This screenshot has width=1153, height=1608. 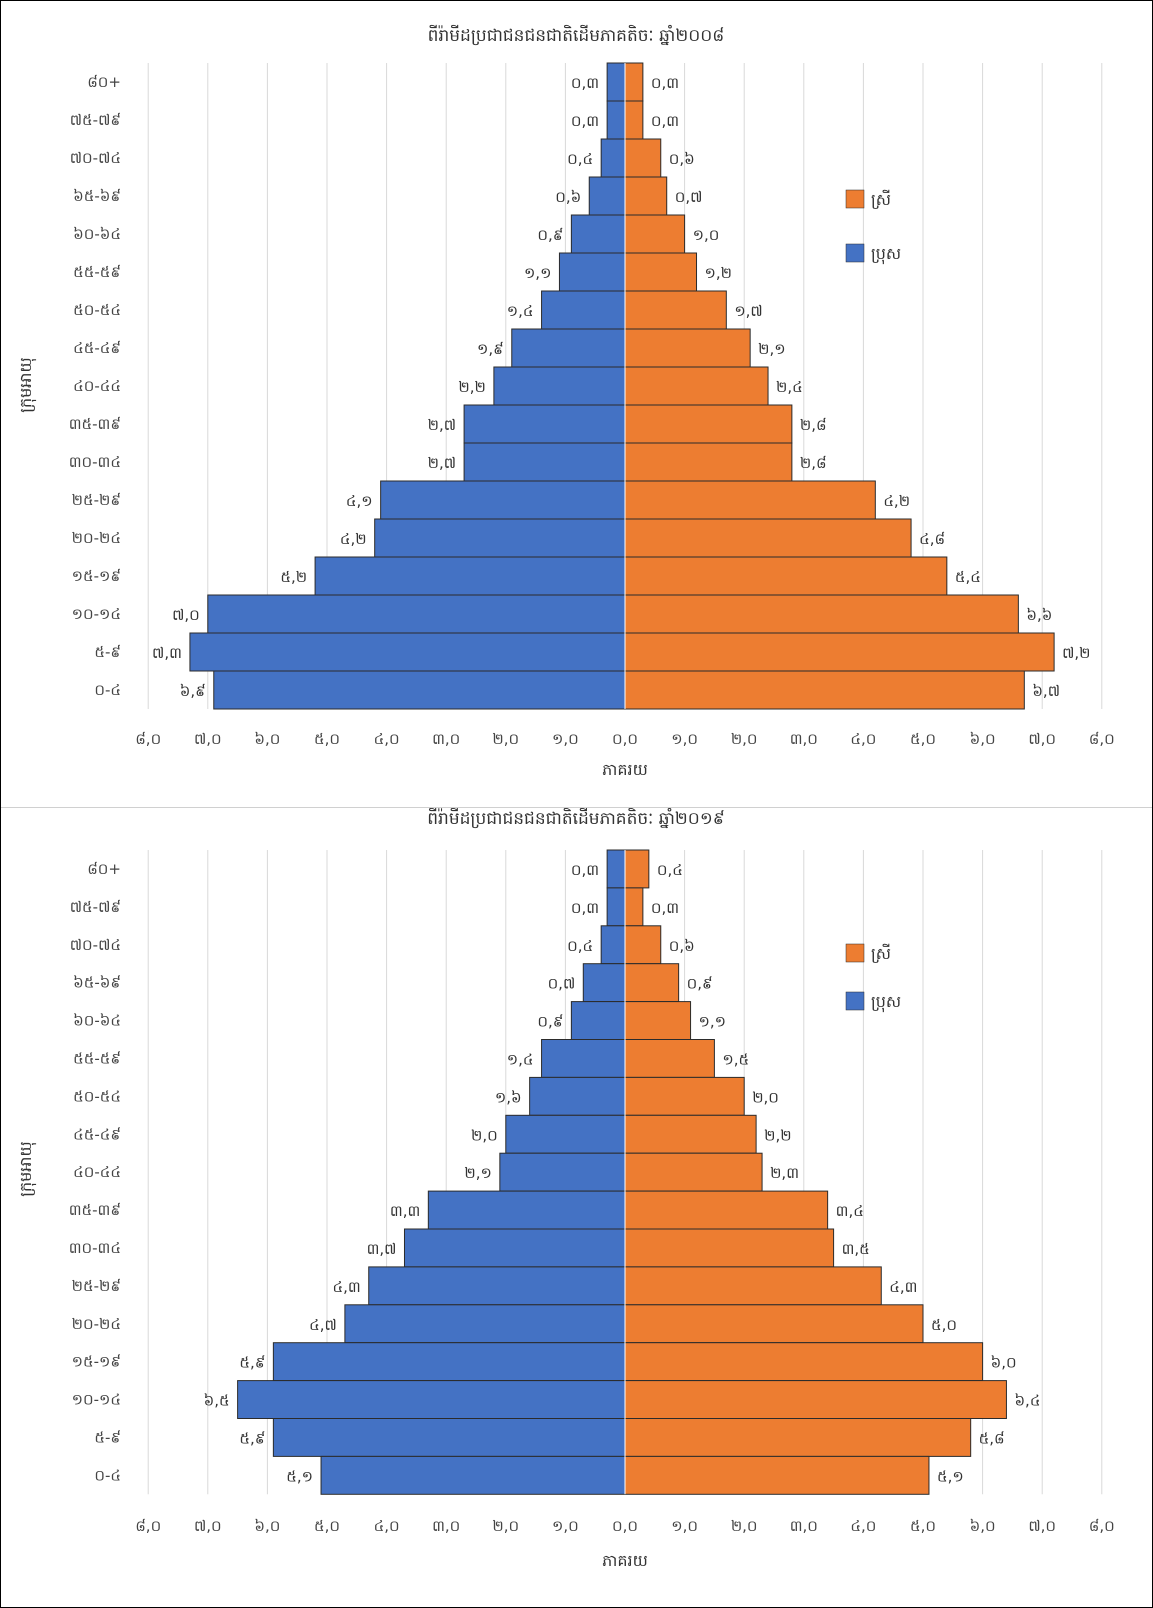 What do you see at coordinates (95, 907) in the screenshot?
I see `category-label: ៧៥-៧៩` at bounding box center [95, 907].